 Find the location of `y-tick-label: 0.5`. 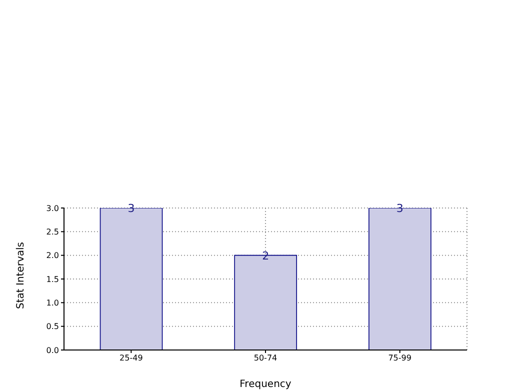

y-tick-label: 0.5 is located at coordinates (52, 327).